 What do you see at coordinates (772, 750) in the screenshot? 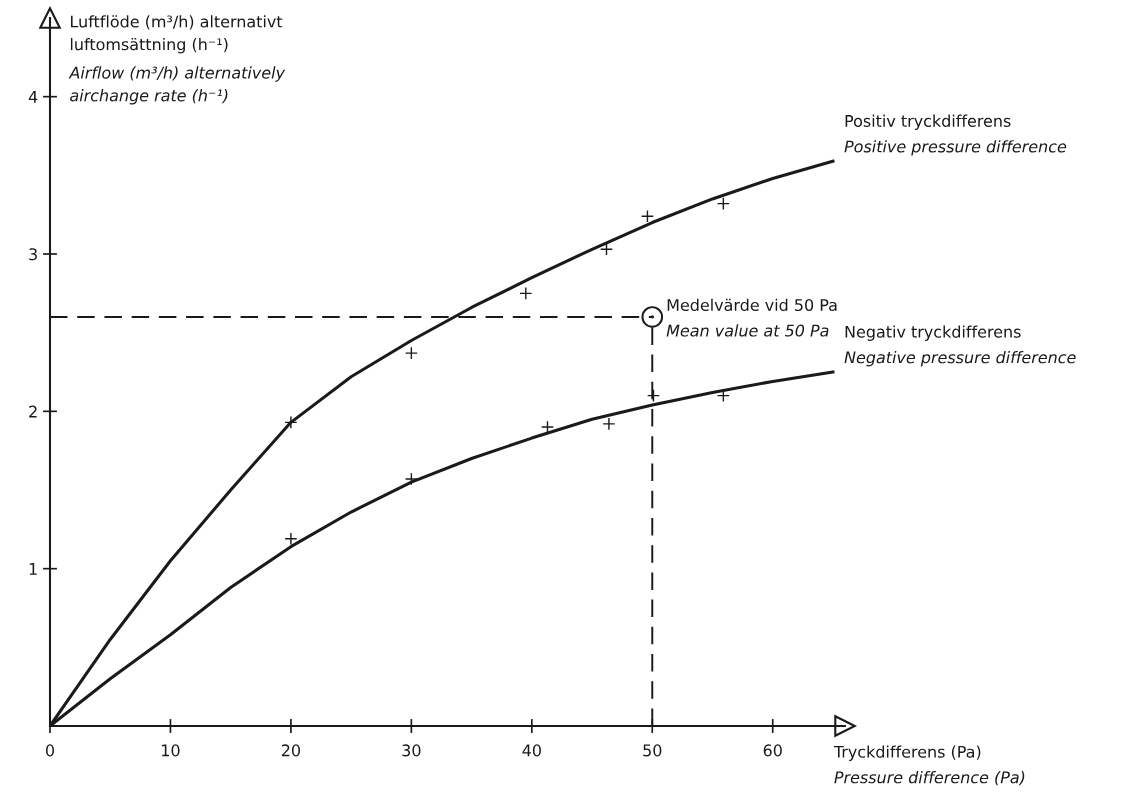
I see `x-tick-label: 60` at bounding box center [772, 750].